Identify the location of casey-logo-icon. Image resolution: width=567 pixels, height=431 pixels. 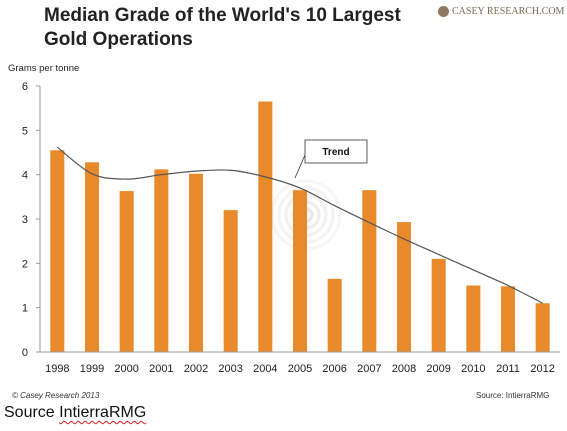
(443, 11).